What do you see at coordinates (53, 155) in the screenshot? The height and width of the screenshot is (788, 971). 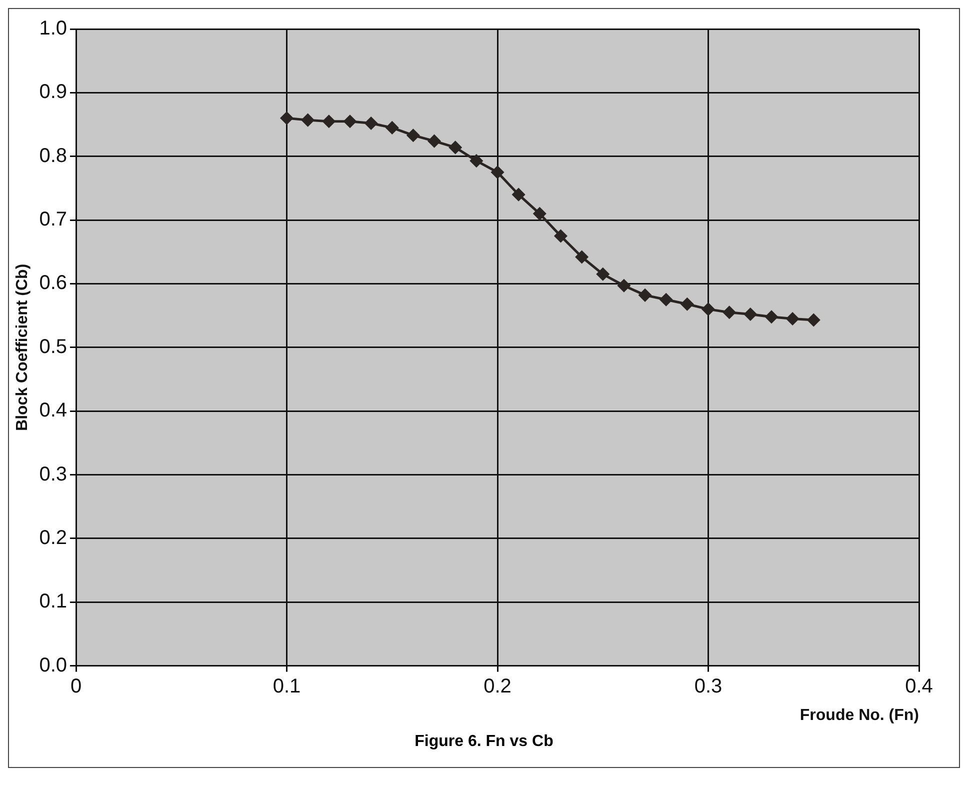 I see `y-tick-label: 0.8` at bounding box center [53, 155].